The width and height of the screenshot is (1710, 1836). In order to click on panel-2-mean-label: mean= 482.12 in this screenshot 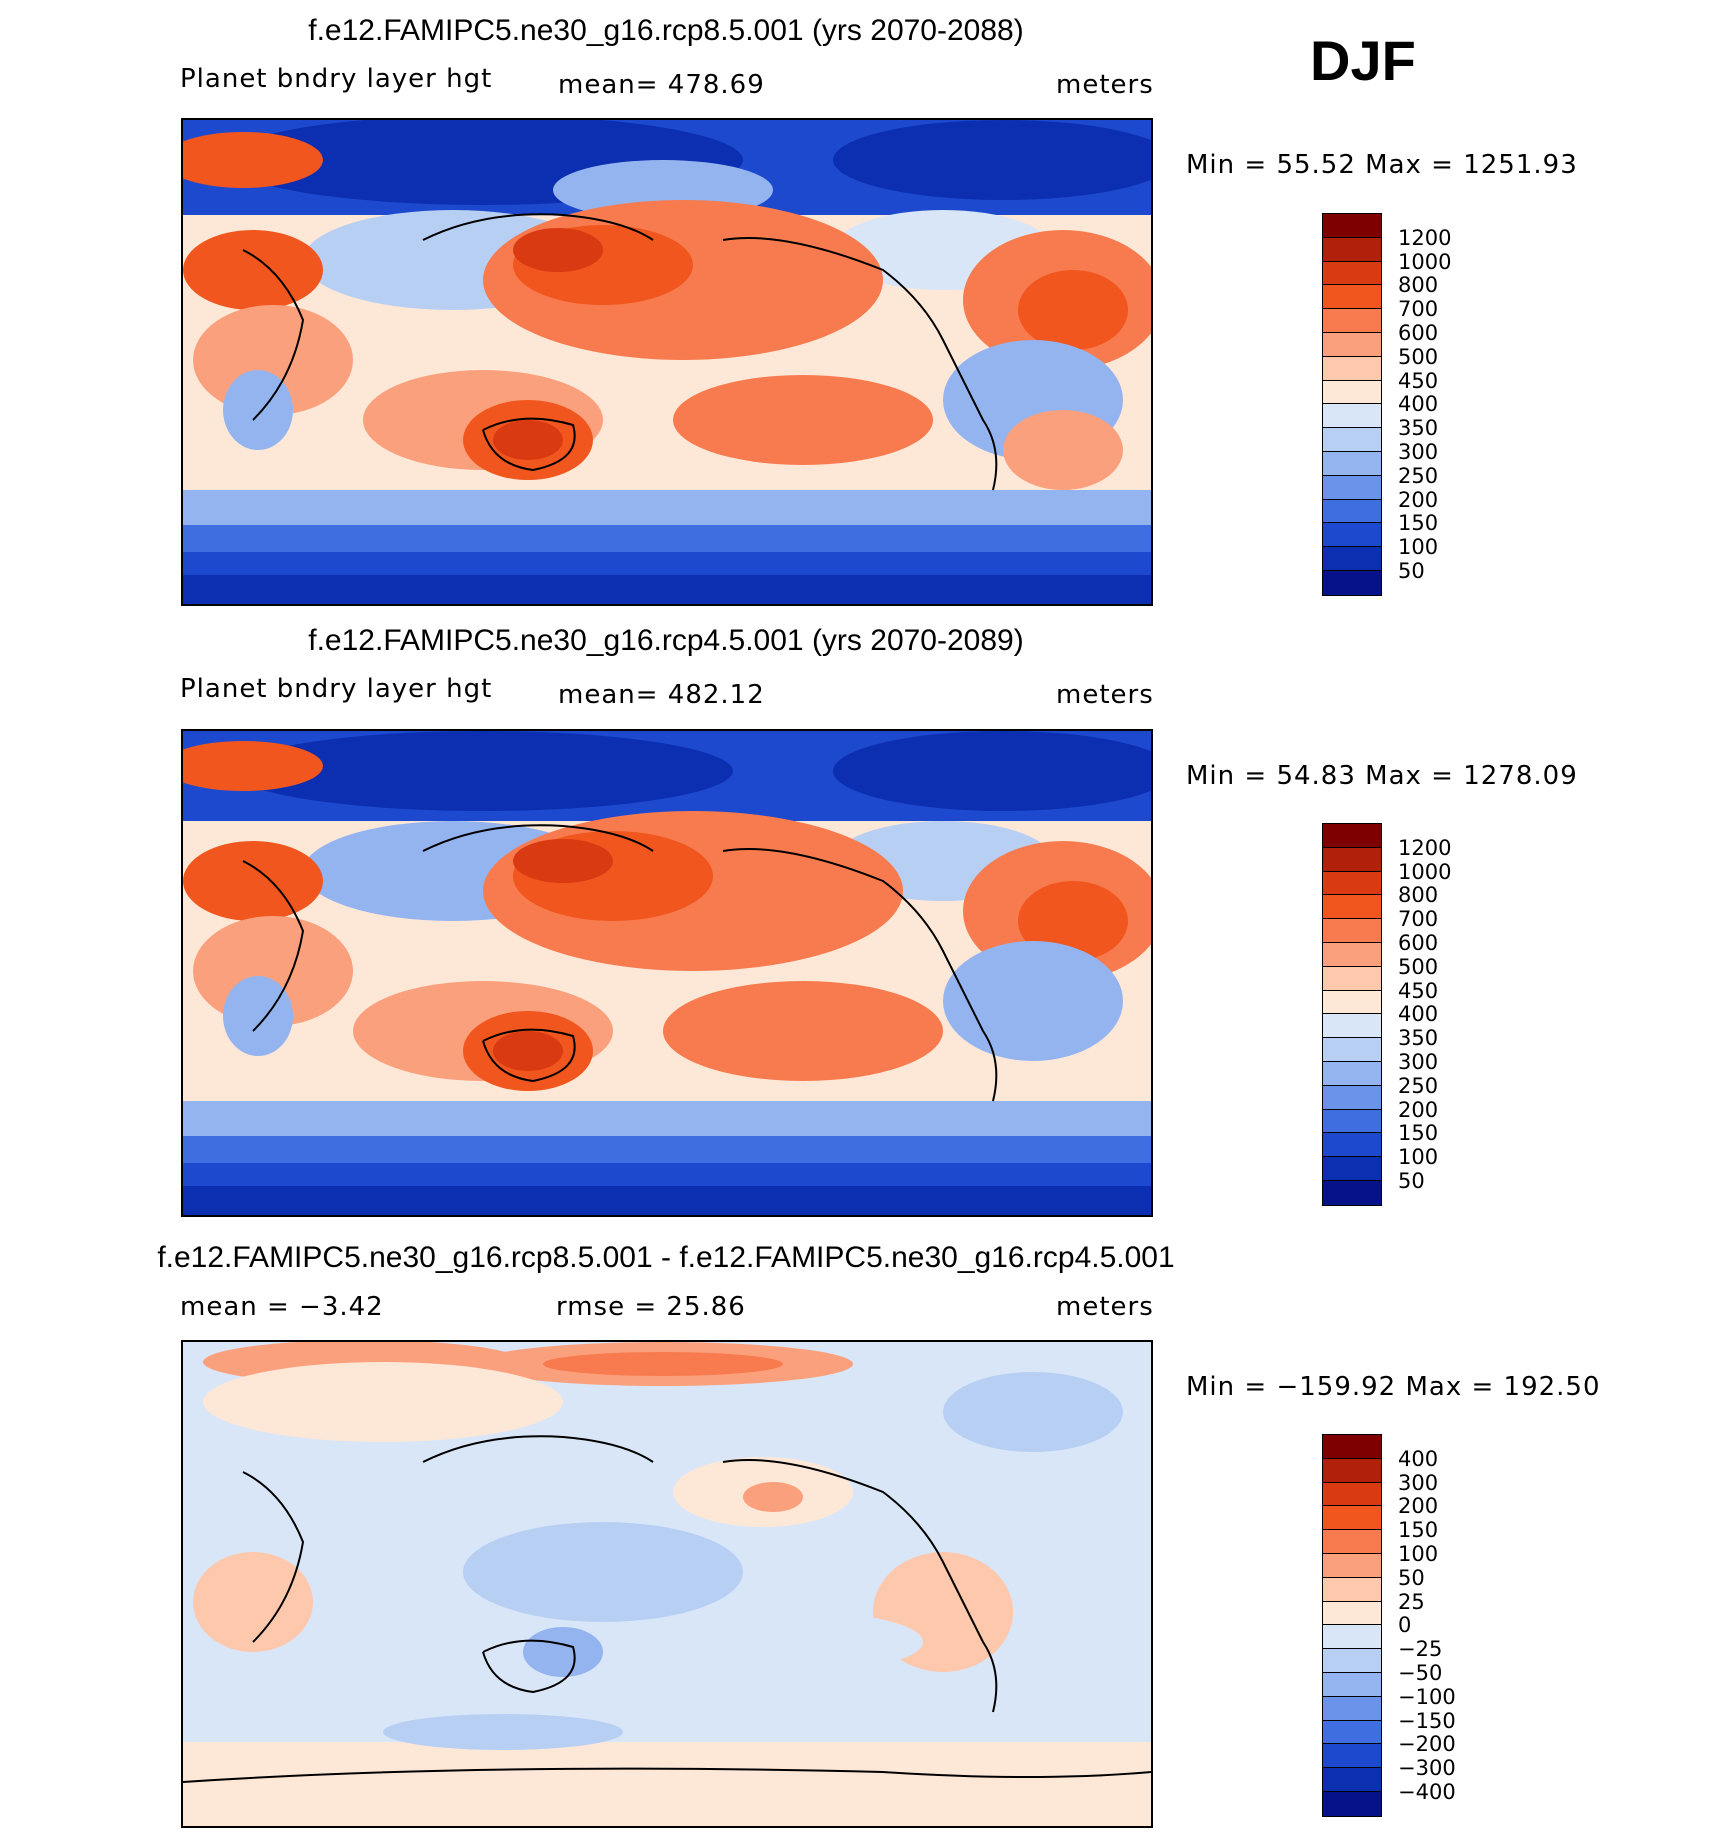, I will do `click(661, 695)`.